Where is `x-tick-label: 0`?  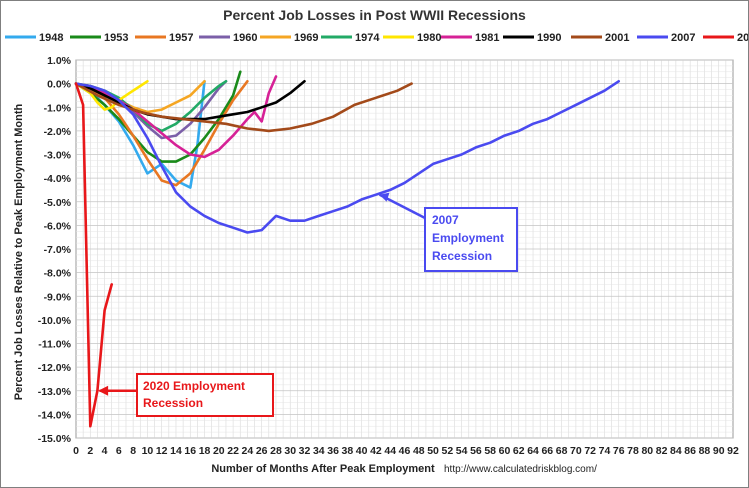 x-tick-label: 0 is located at coordinates (76, 451).